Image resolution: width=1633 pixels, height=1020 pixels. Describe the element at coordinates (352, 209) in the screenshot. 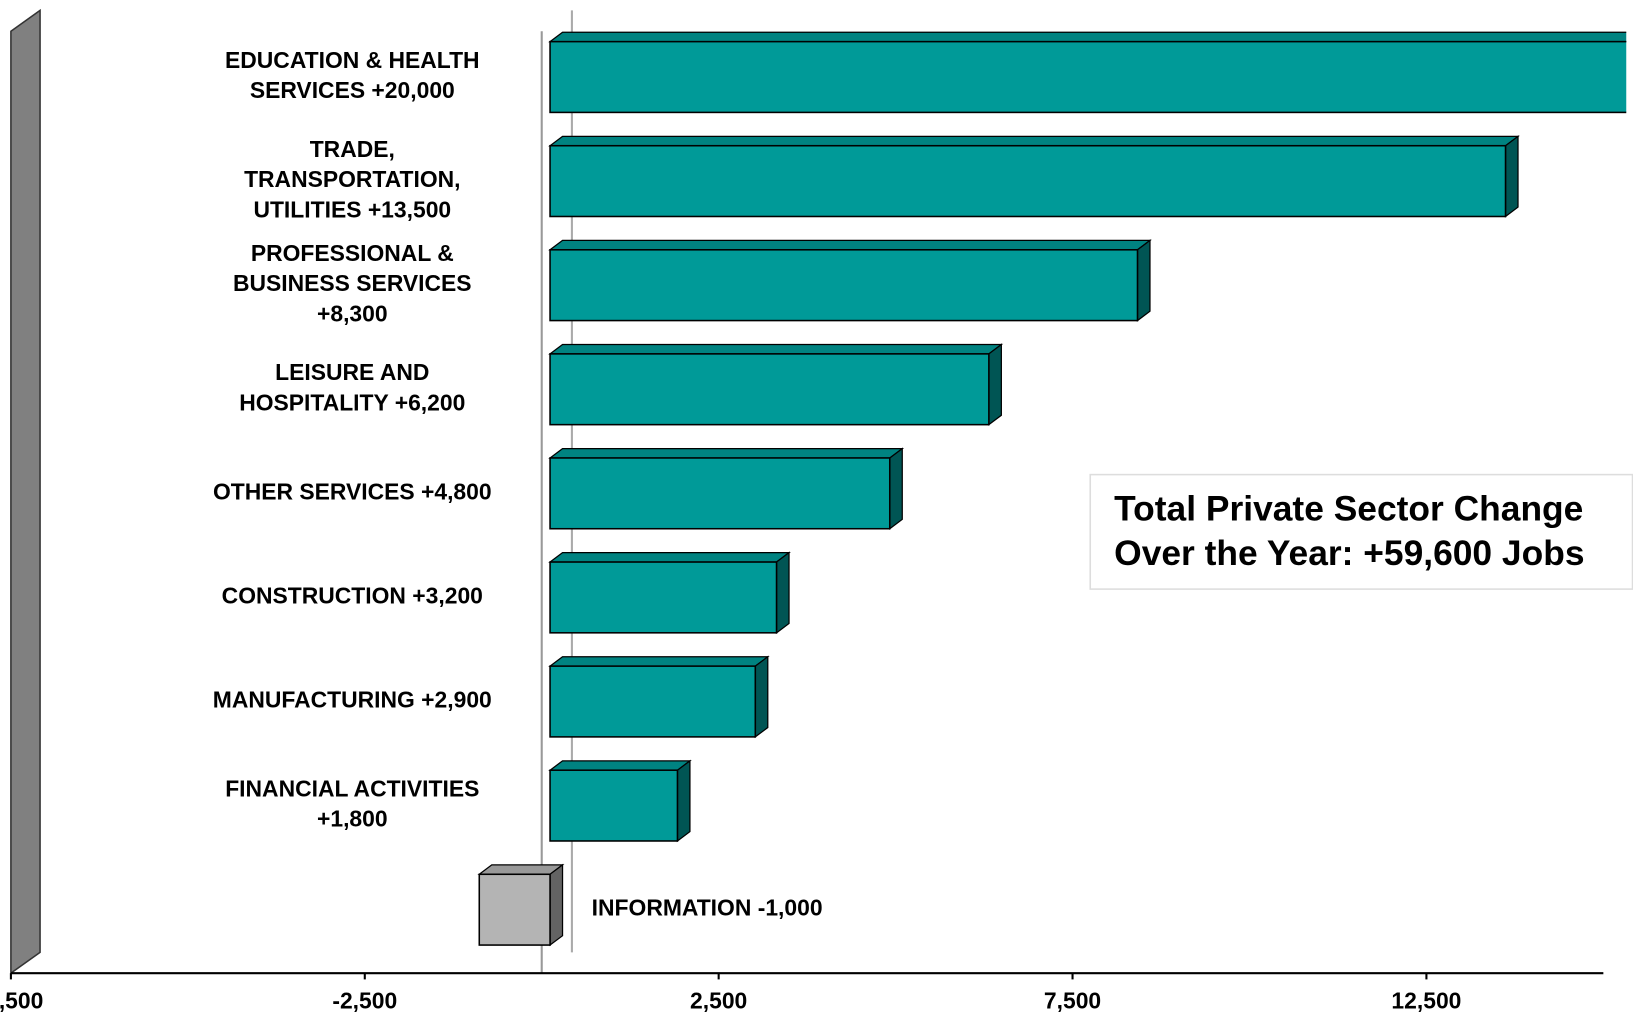

I see `category-label: UTILITIES +13,500` at that location.